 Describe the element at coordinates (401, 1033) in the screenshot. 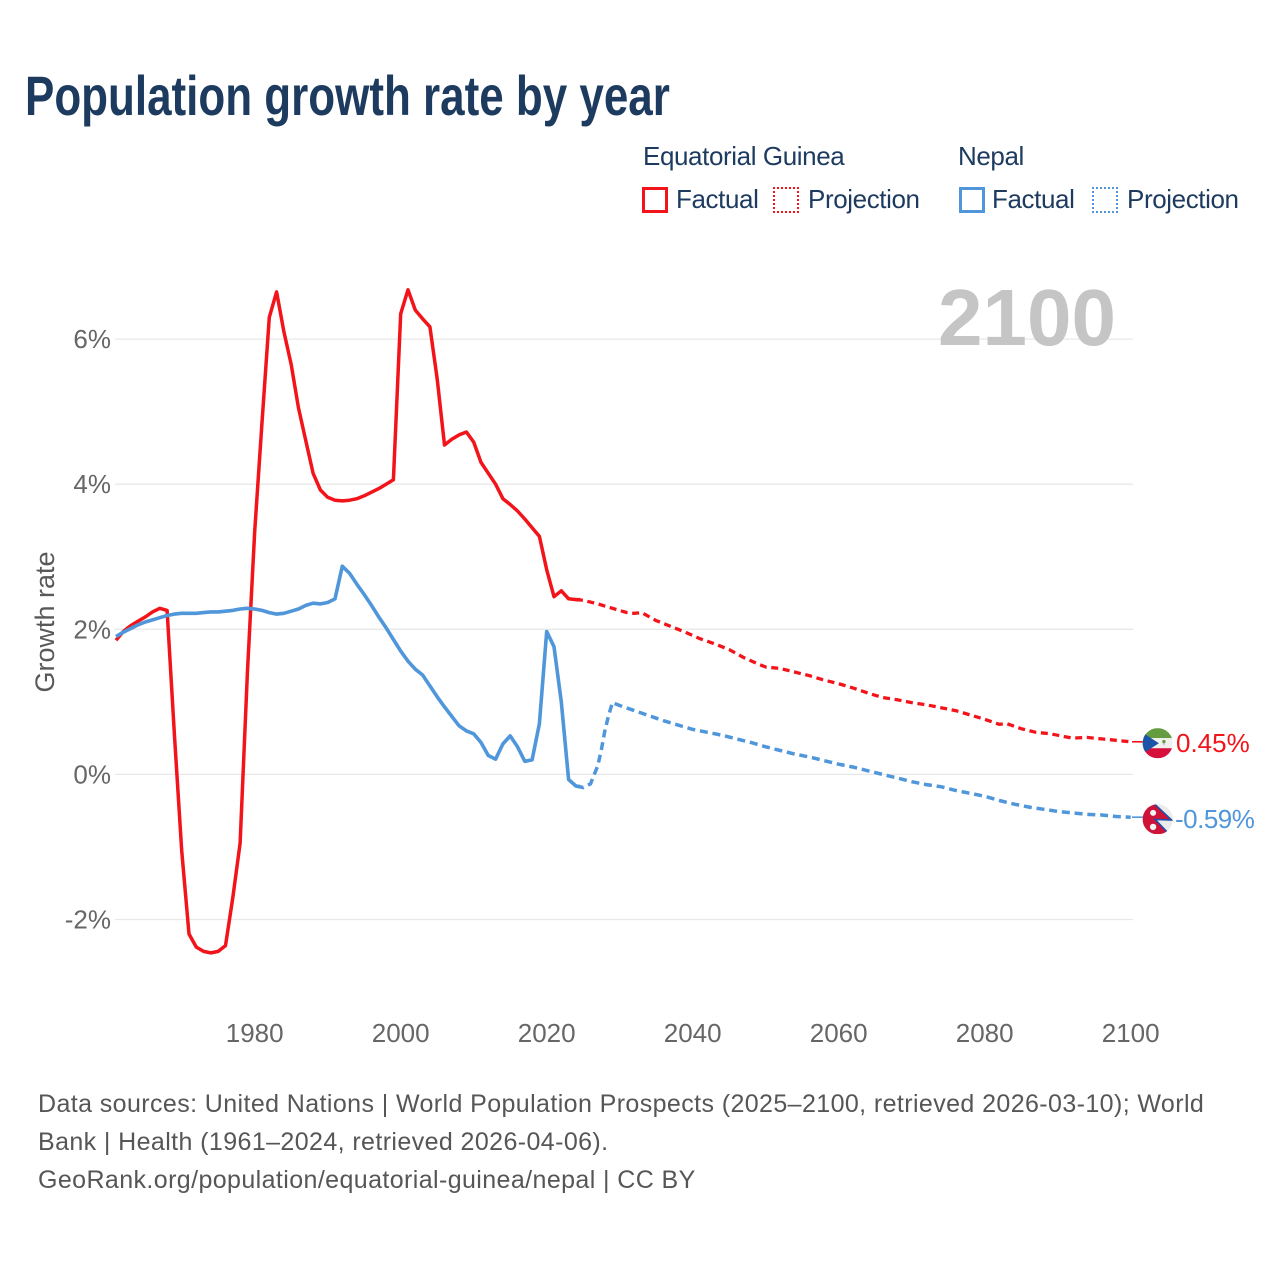

I see `svg-text: 2000` at that location.